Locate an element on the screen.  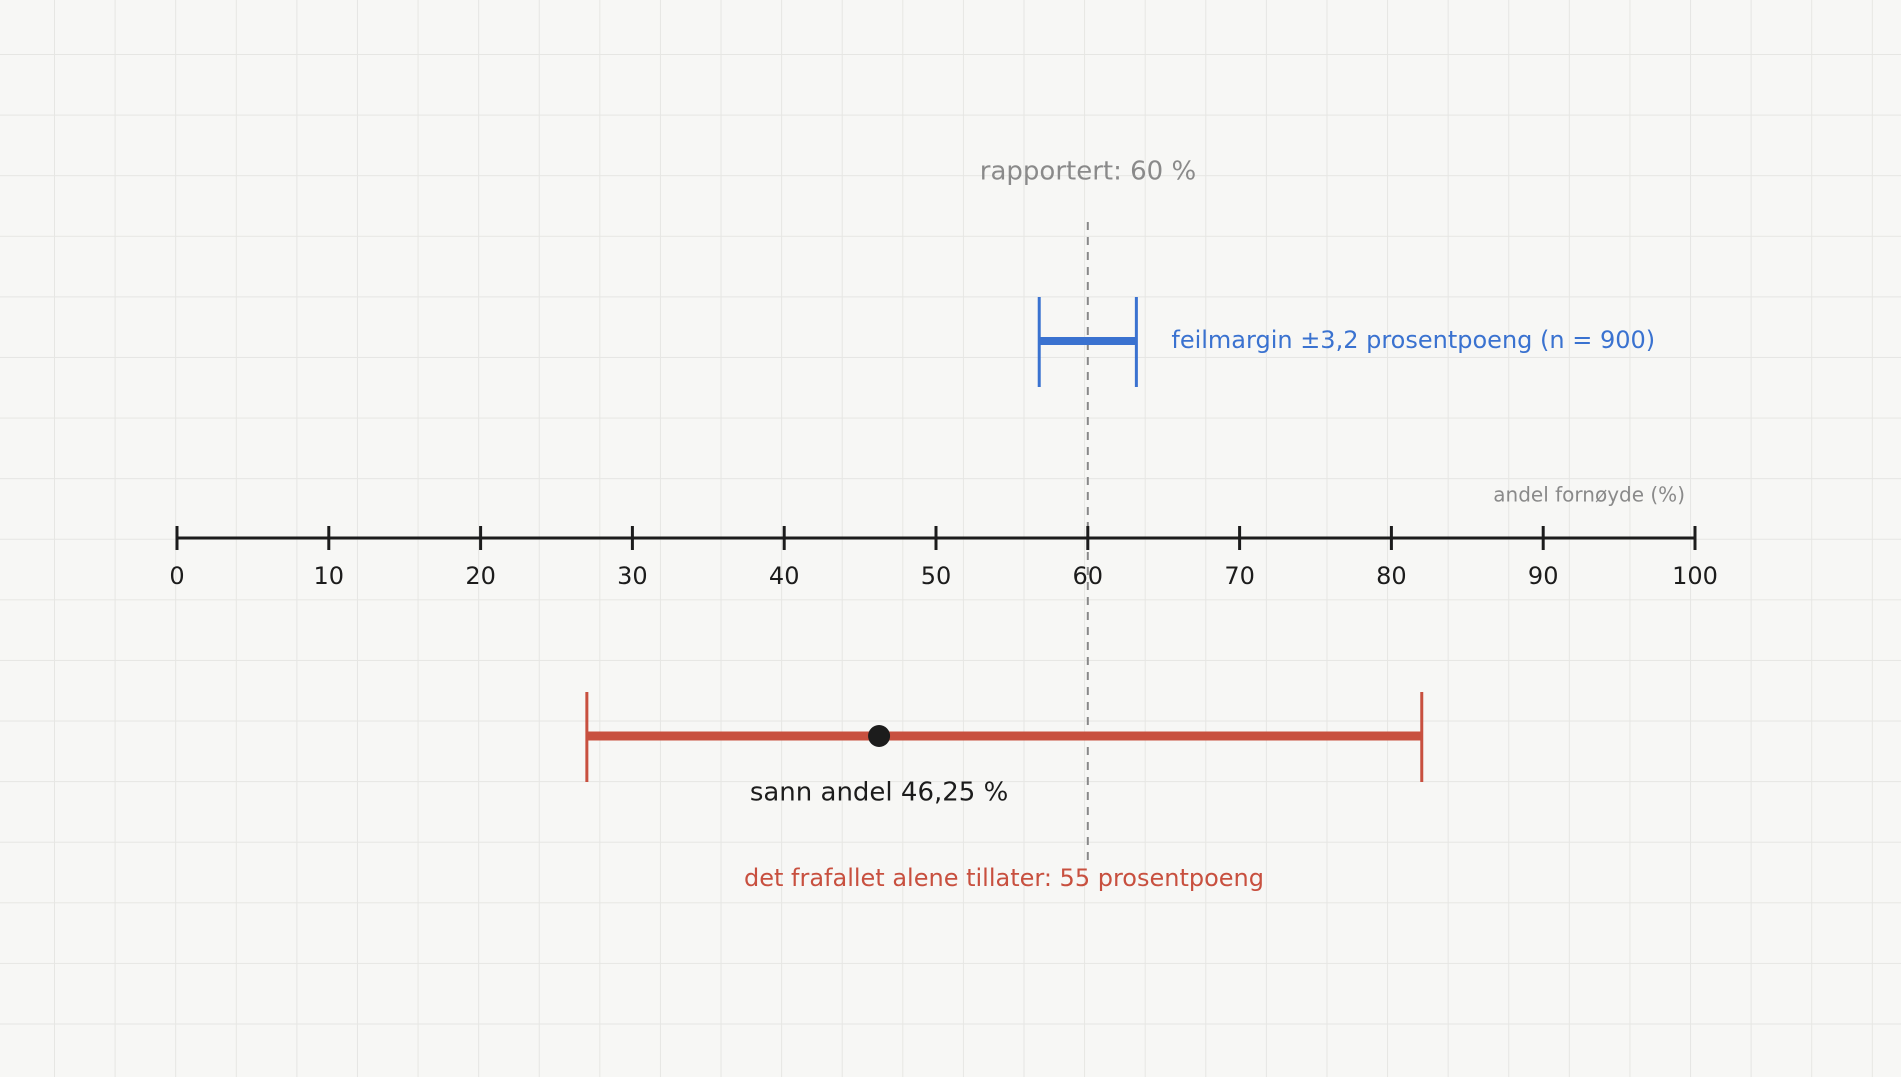
x-tick-label: 60 is located at coordinates (1088, 576).